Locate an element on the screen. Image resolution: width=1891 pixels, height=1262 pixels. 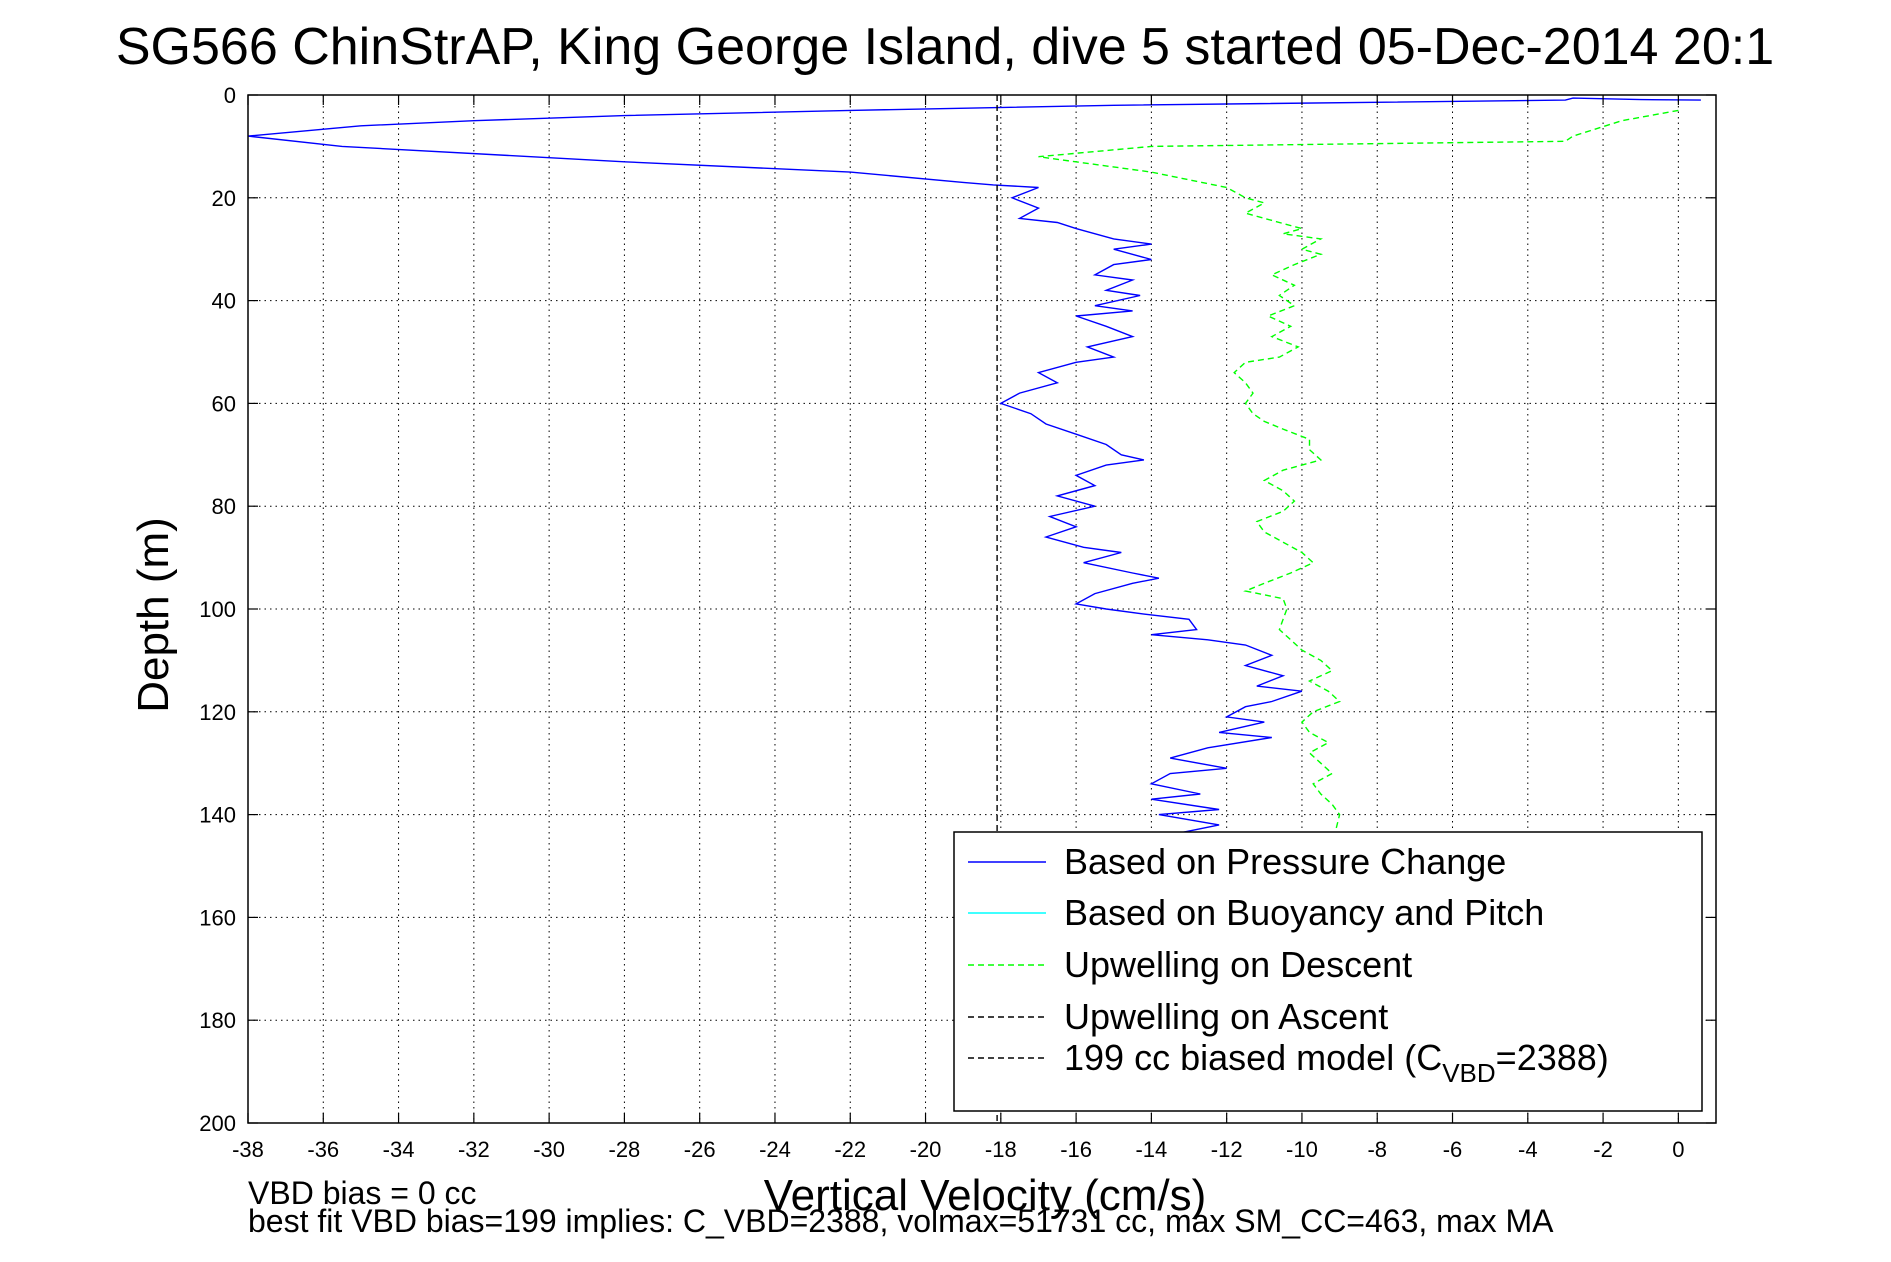
x-tick-label: -30 is located at coordinates (549, 1149).